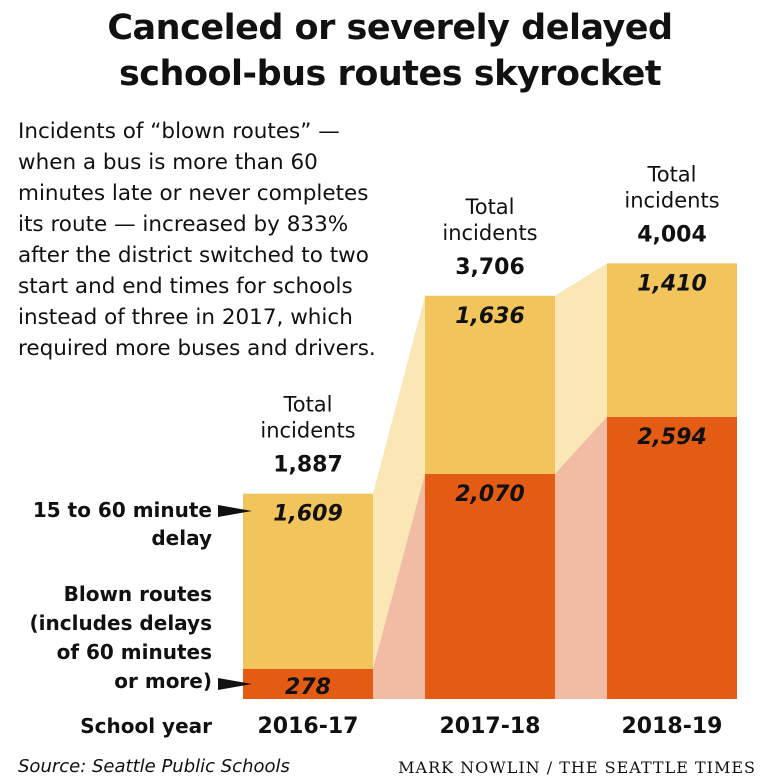 The image size is (780, 780). What do you see at coordinates (185, 317) in the screenshot?
I see `subtitle-line: instead of three in 2017, which` at bounding box center [185, 317].